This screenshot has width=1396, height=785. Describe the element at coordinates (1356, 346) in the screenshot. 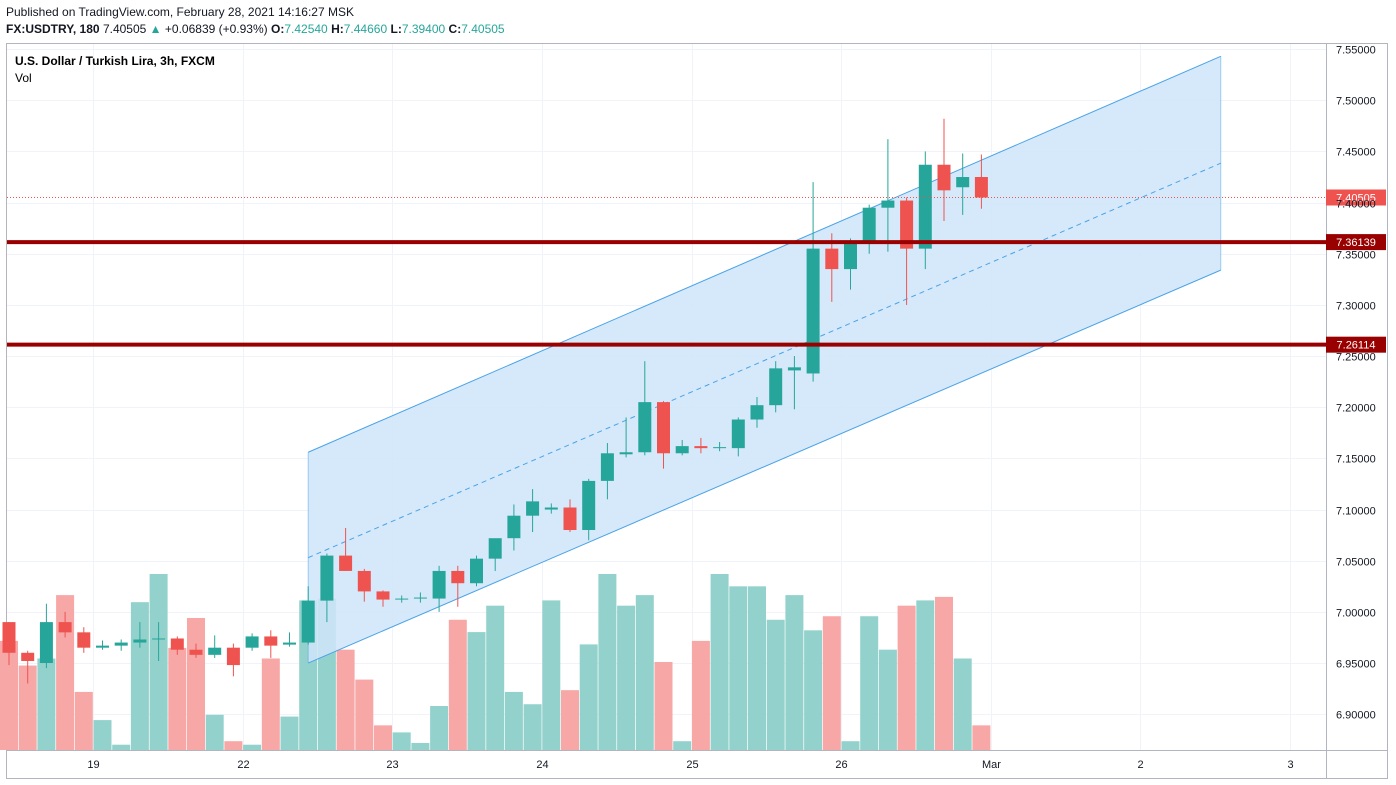

I see `level-price-tag-label: 7.26114` at that location.